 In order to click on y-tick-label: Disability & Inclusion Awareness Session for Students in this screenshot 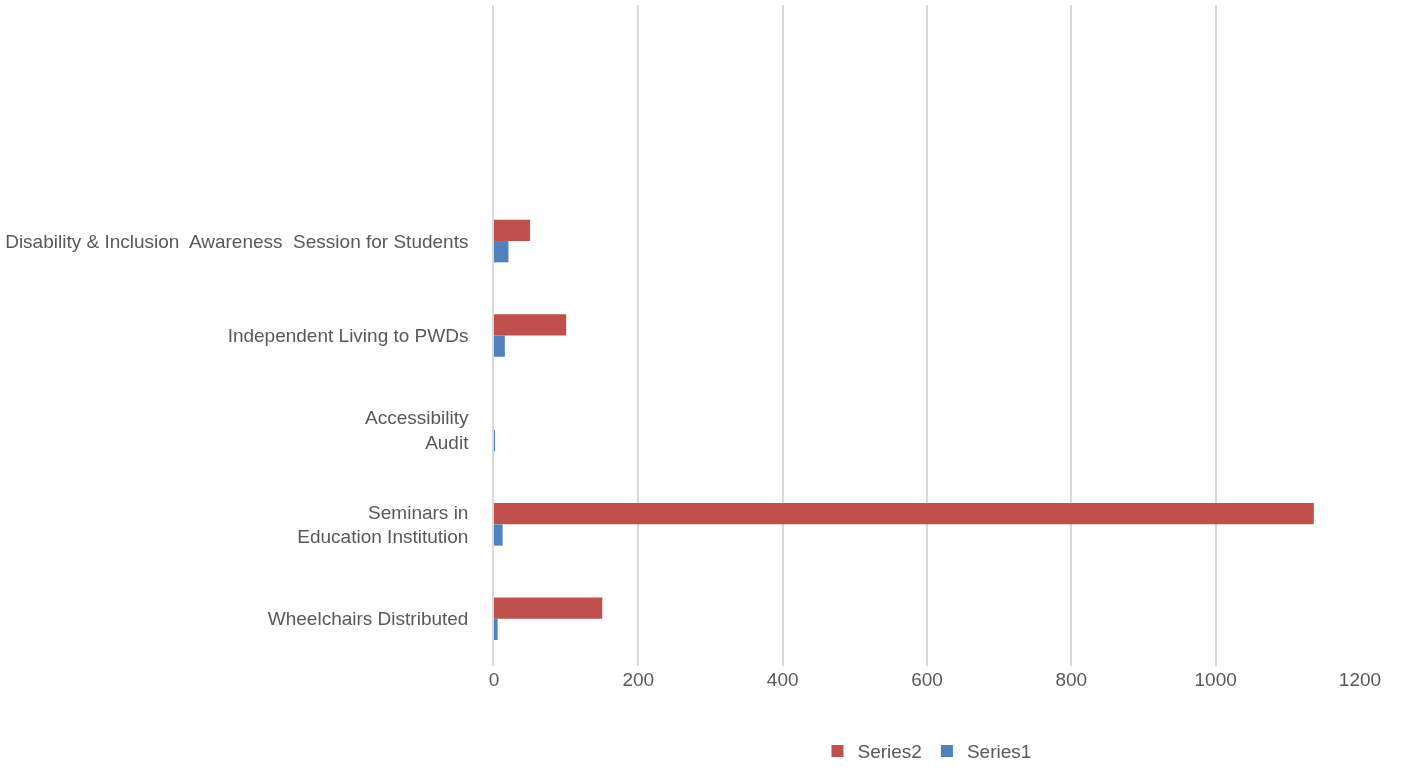, I will do `click(237, 241)`.